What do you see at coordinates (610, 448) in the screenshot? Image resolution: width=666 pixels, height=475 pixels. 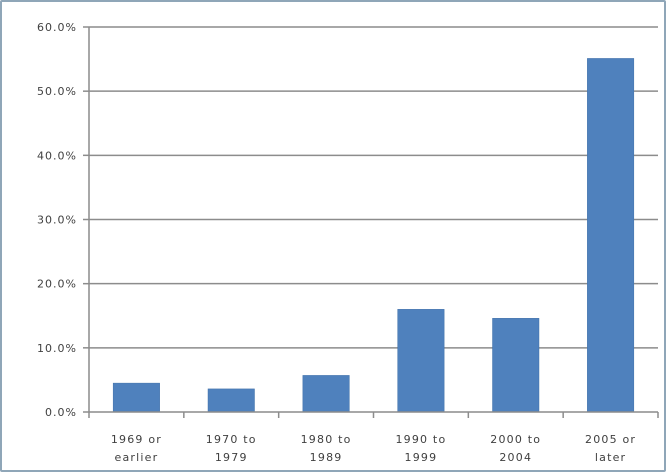 I see `x-tick-label: 2005 or later` at bounding box center [610, 448].